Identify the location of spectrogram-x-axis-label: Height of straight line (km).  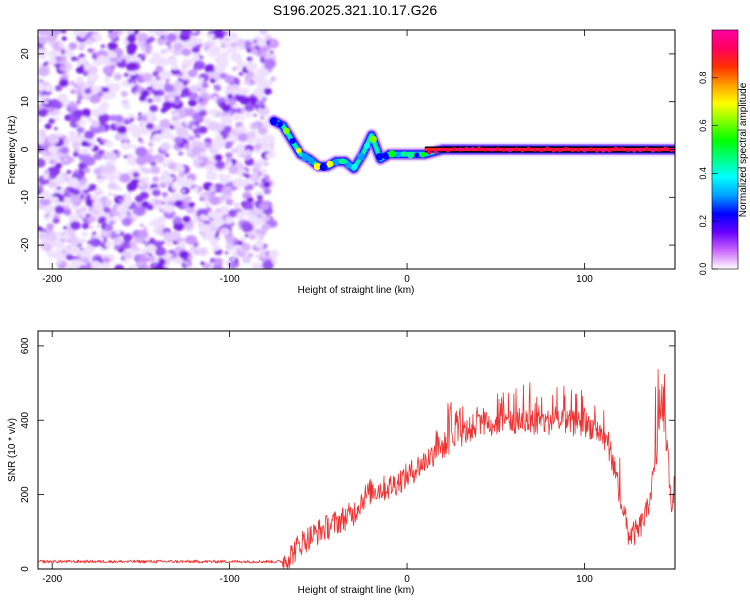
(356, 290).